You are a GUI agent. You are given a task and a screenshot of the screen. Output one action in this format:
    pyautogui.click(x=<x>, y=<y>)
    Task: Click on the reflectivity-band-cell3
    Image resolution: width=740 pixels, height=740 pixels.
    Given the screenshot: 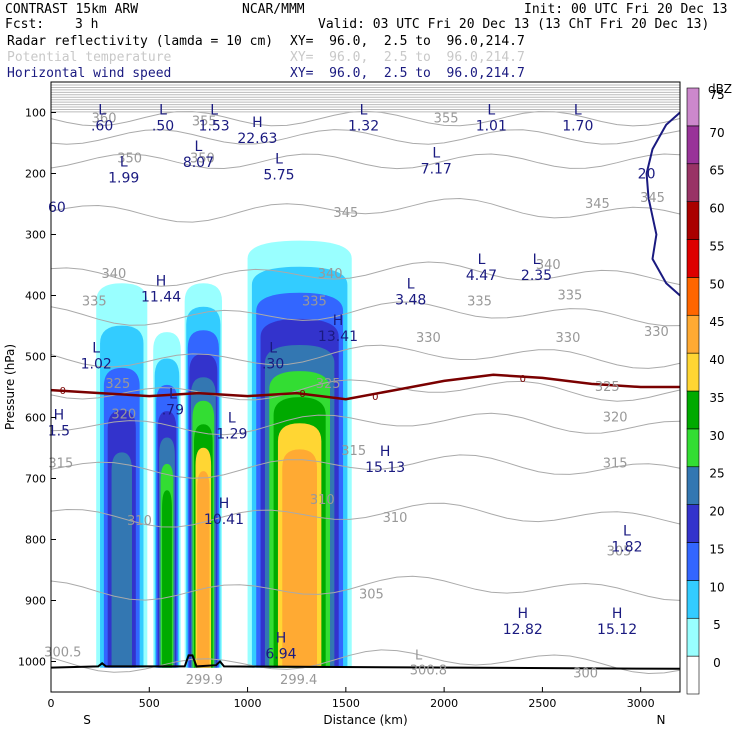 What is the action you would take?
    pyautogui.click(x=203, y=569)
    